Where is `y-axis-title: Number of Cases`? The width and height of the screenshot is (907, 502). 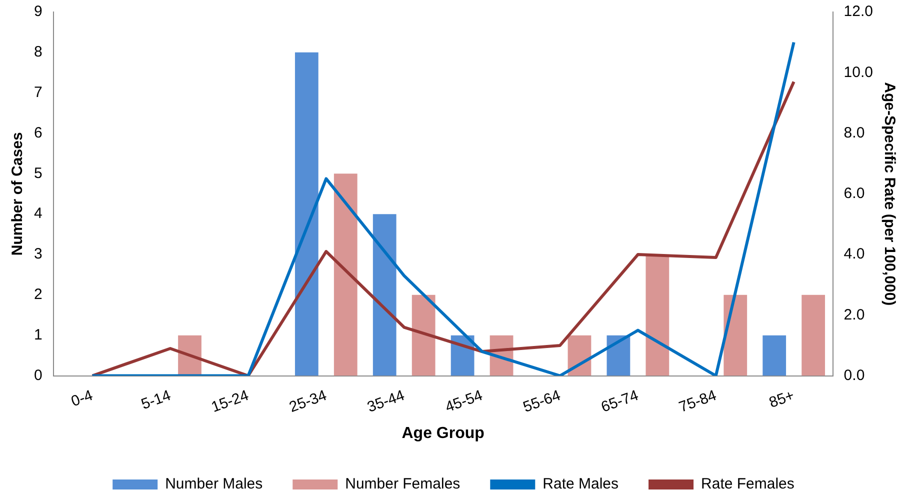 y-axis-title: Number of Cases is located at coordinates (17, 194).